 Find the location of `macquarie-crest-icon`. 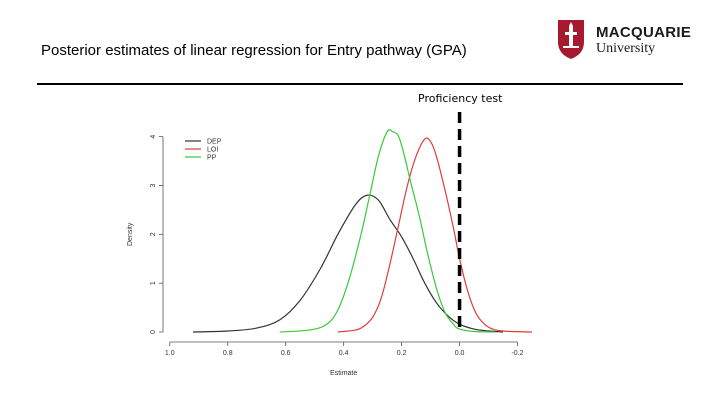

macquarie-crest-icon is located at coordinates (571, 39).